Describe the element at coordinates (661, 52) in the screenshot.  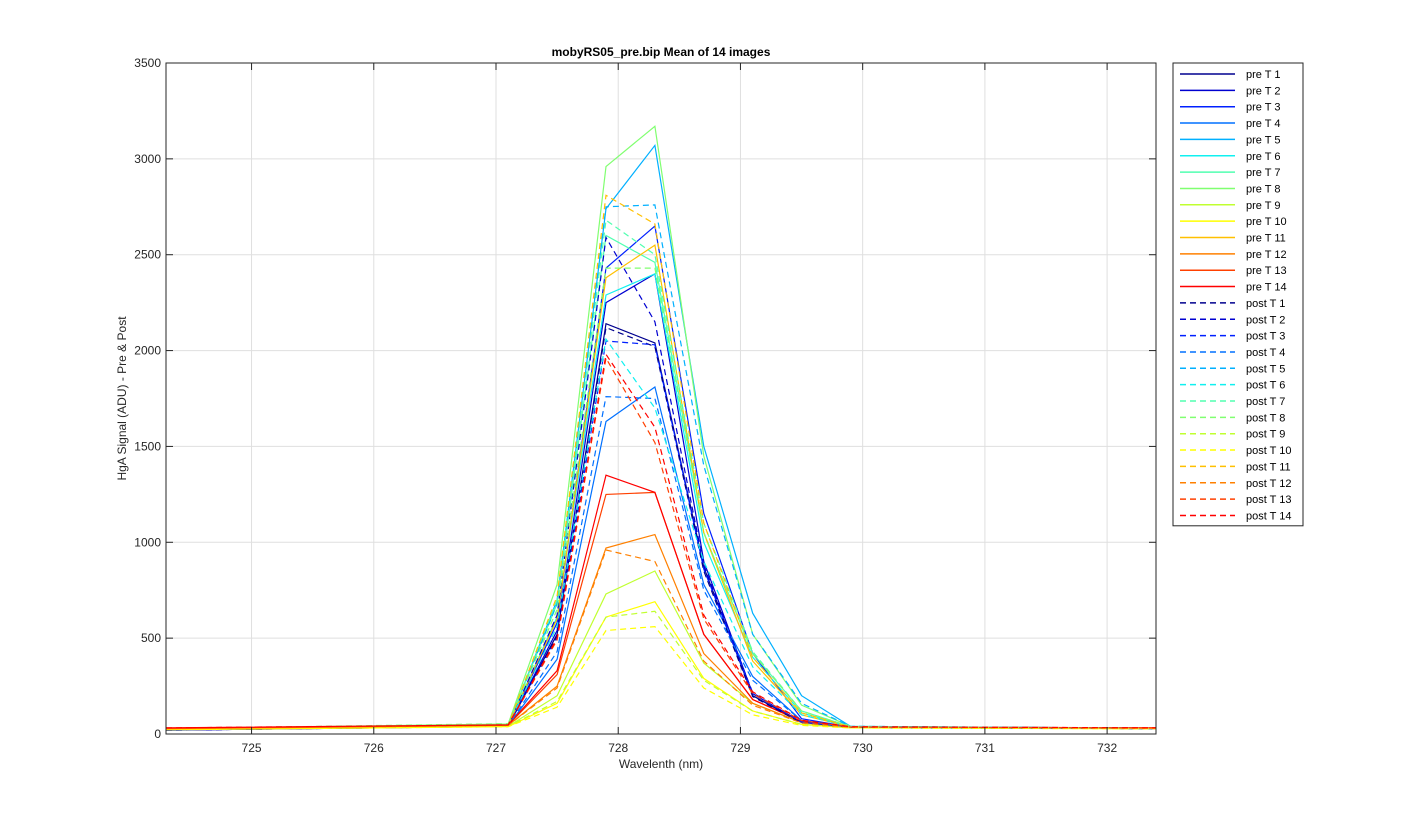
I see `chart-title: mobyRS05_pre.bip Mean of 14 images` at that location.